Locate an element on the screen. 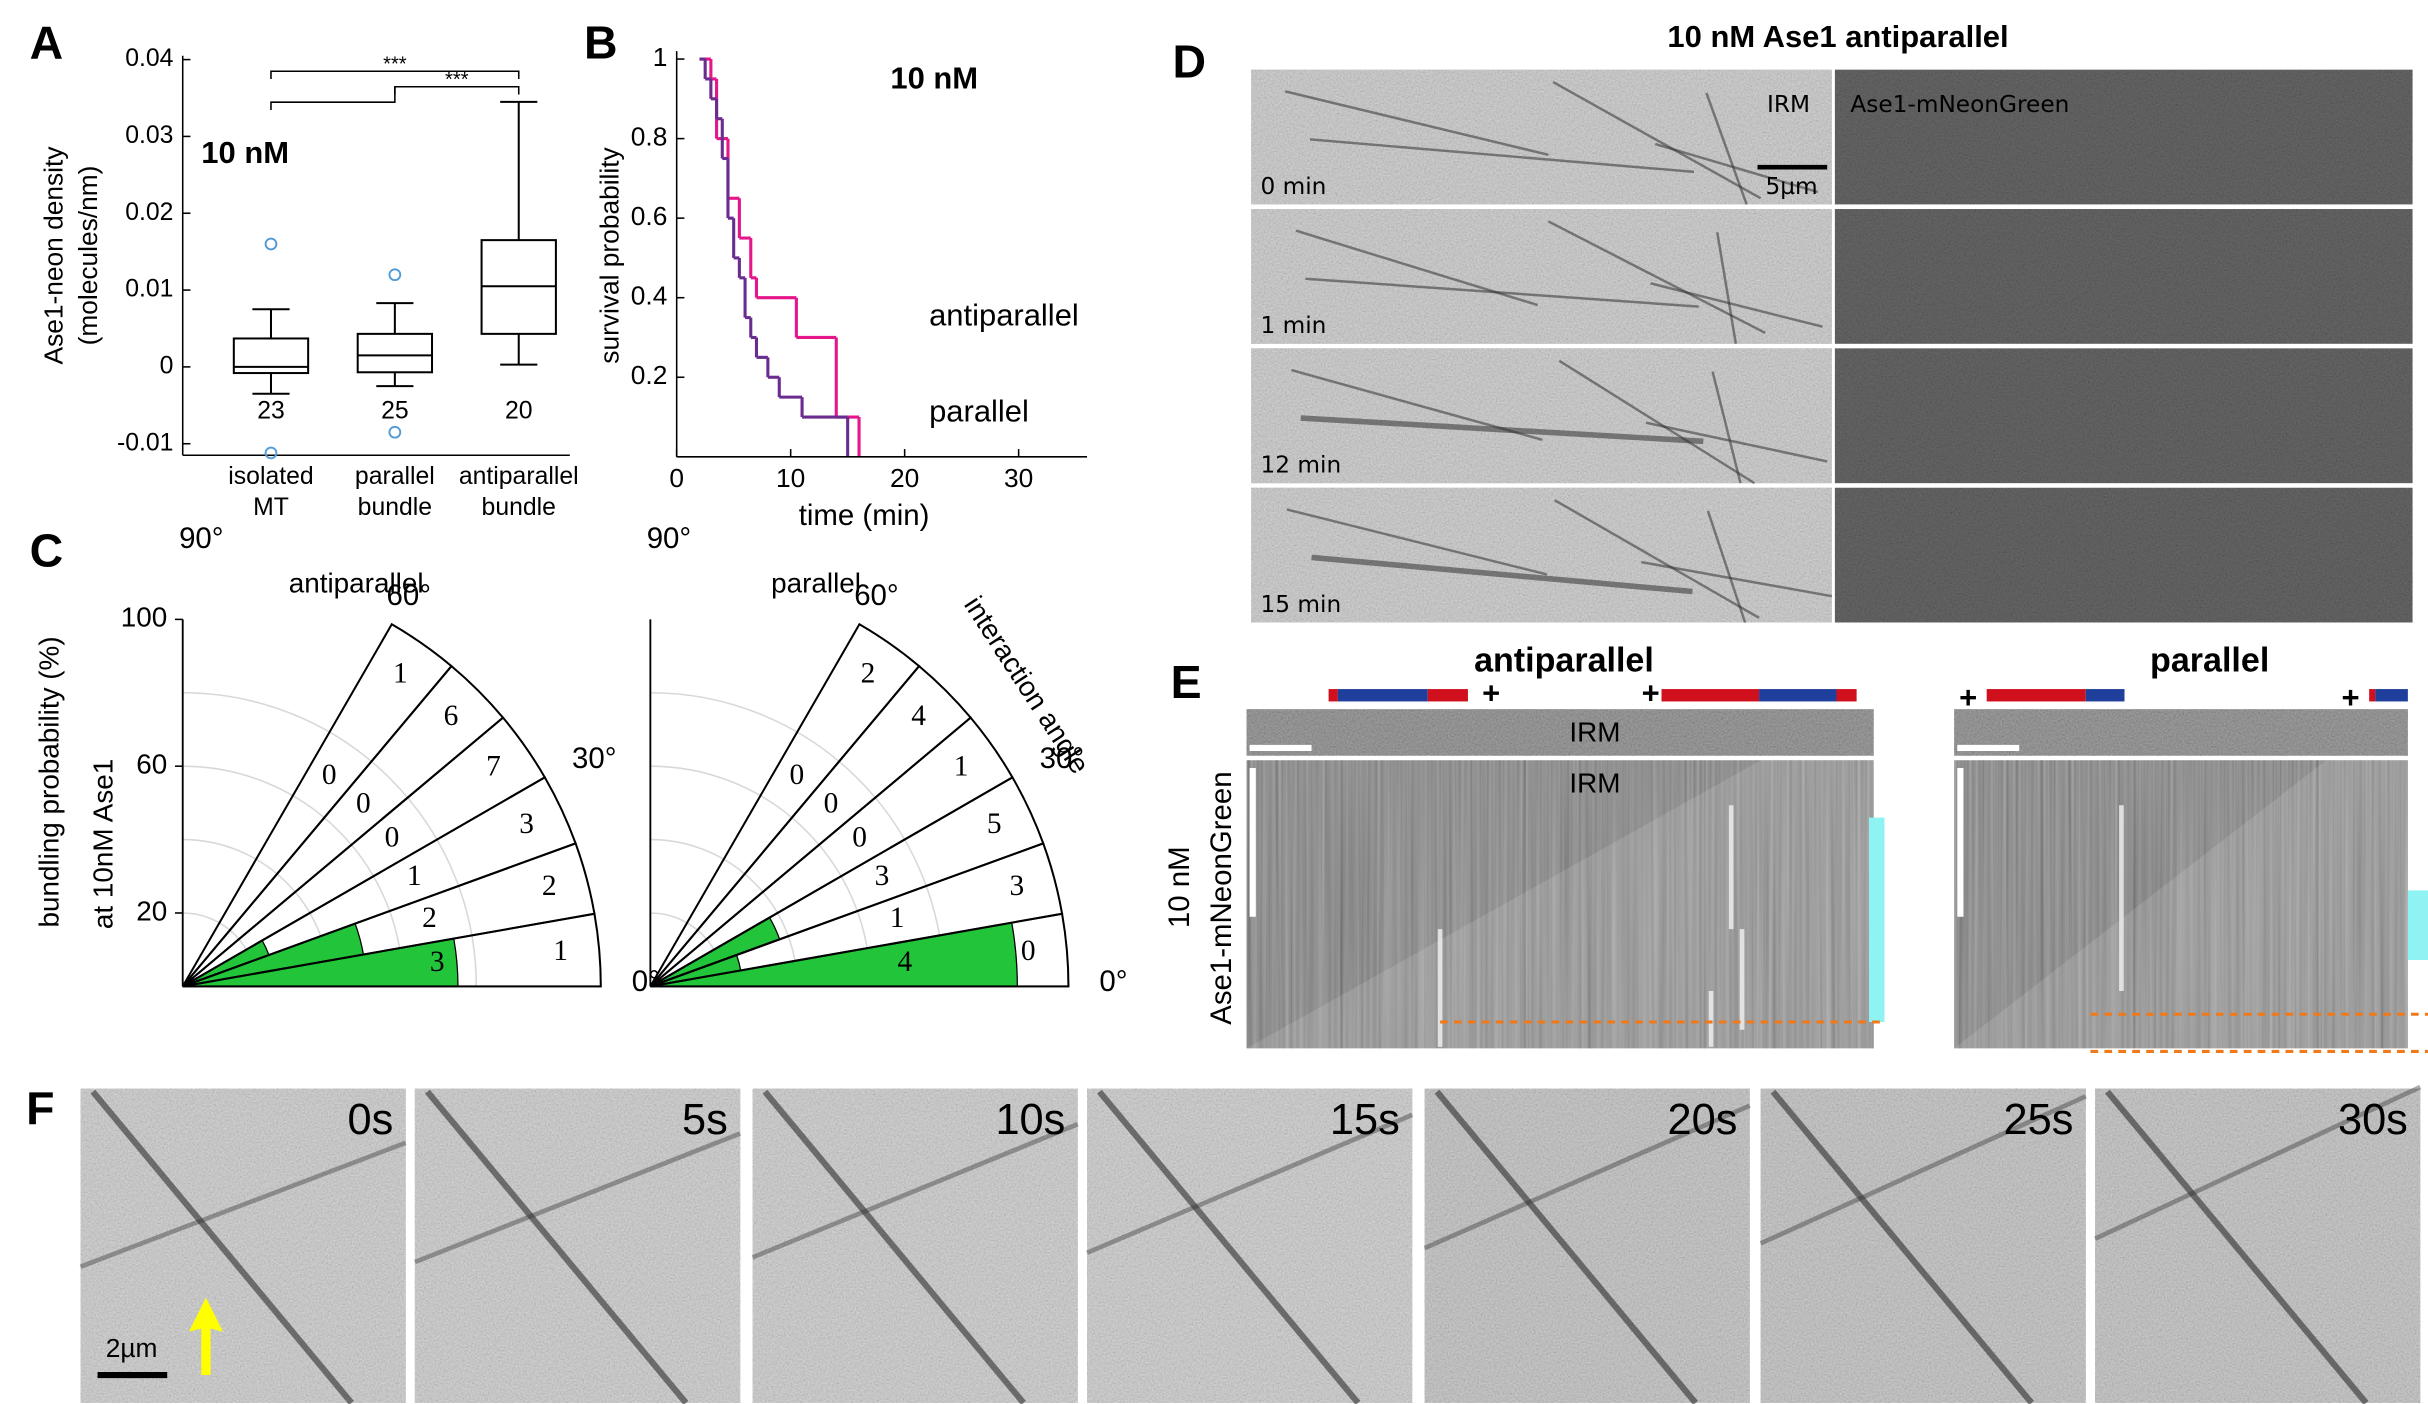 The image size is (2428, 1404). n-label: 20 is located at coordinates (519, 410).